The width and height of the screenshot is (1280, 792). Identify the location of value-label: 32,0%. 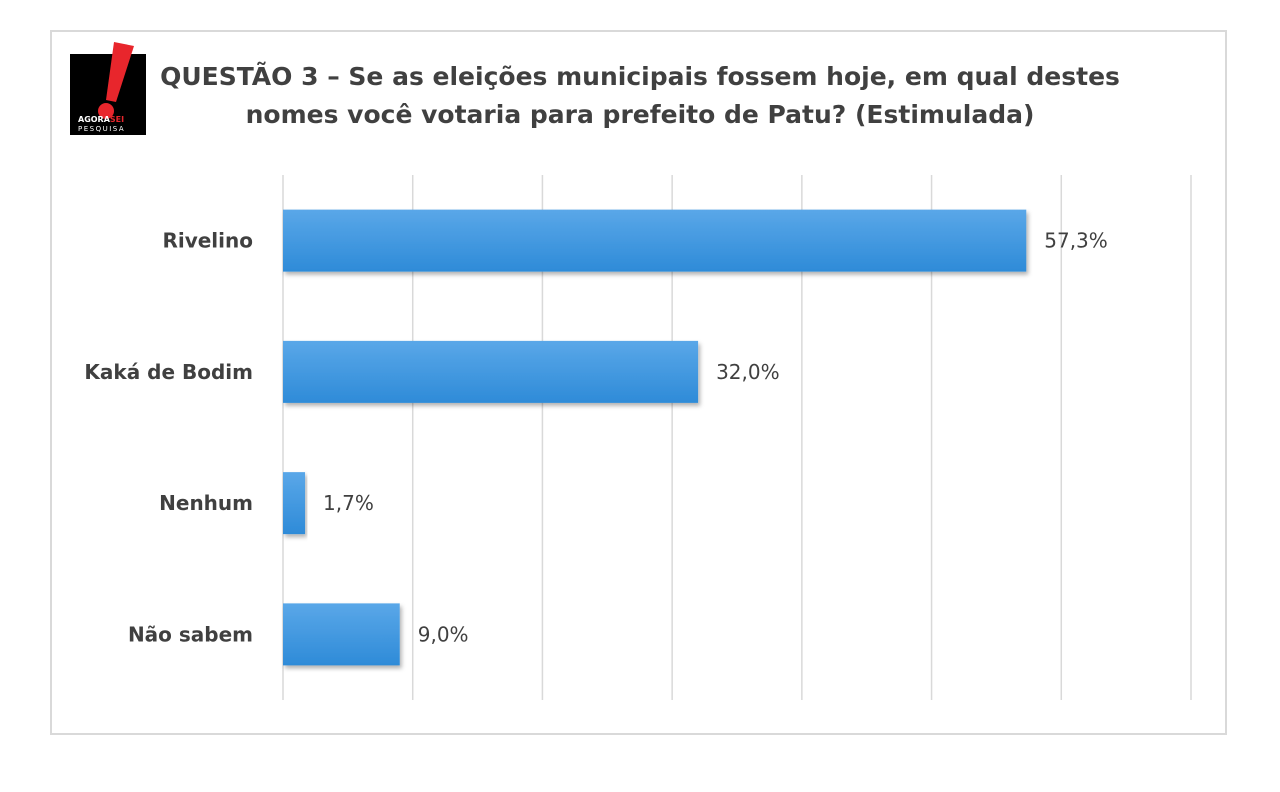
(748, 372).